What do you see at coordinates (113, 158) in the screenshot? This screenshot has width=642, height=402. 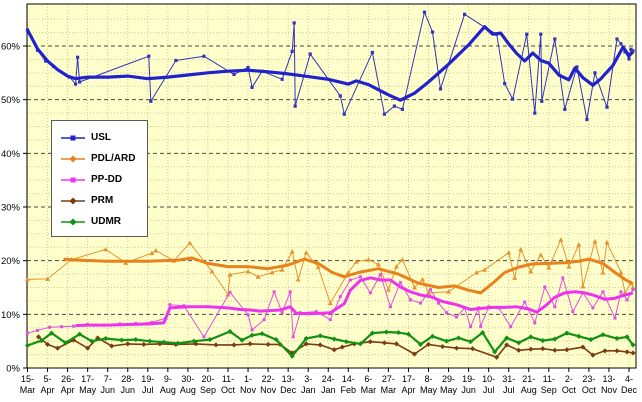 I see `legend-label: PDL/ARD` at bounding box center [113, 158].